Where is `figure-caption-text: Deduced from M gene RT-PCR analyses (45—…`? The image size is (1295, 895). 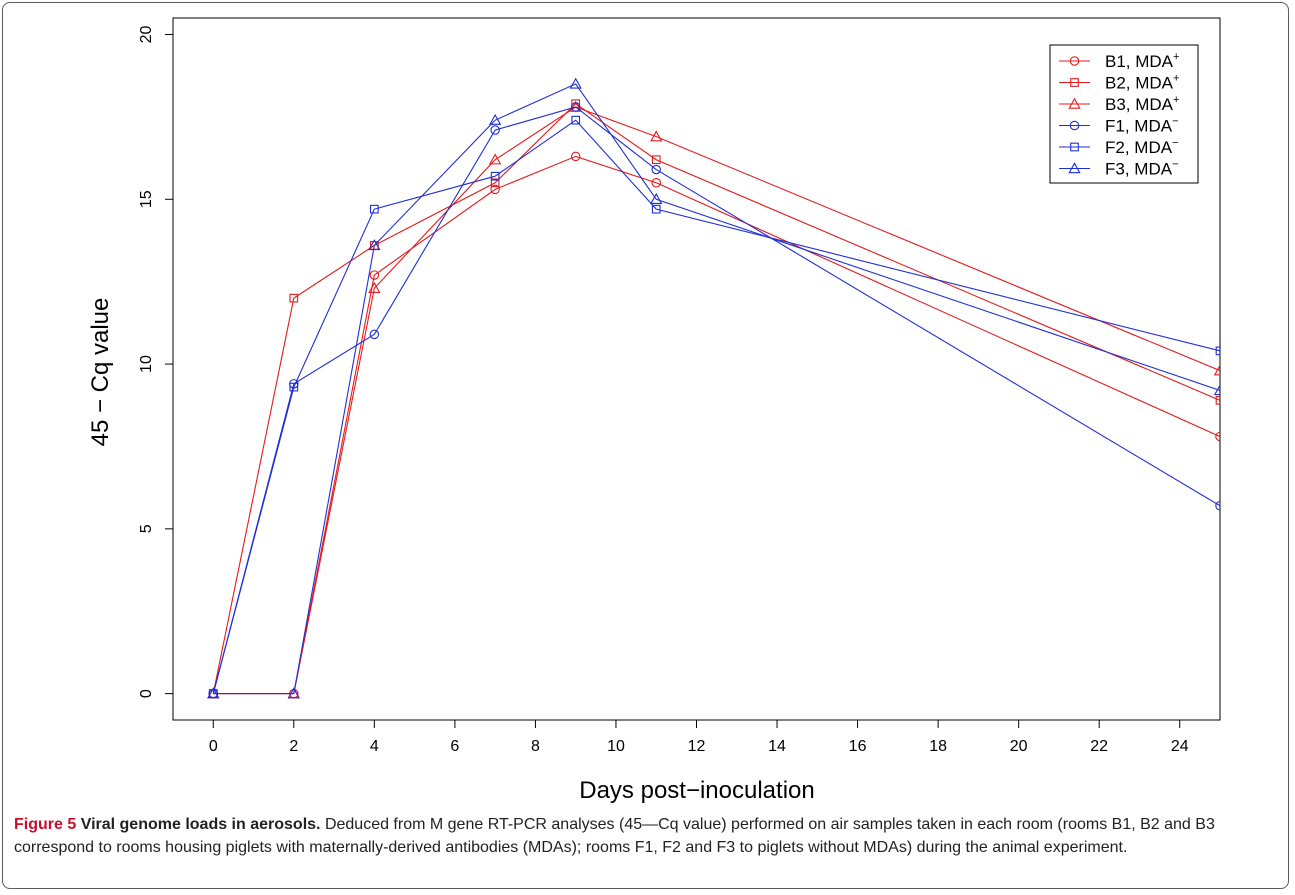 figure-caption-text: Deduced from M gene RT-PCR analyses (45—… is located at coordinates (614, 836).